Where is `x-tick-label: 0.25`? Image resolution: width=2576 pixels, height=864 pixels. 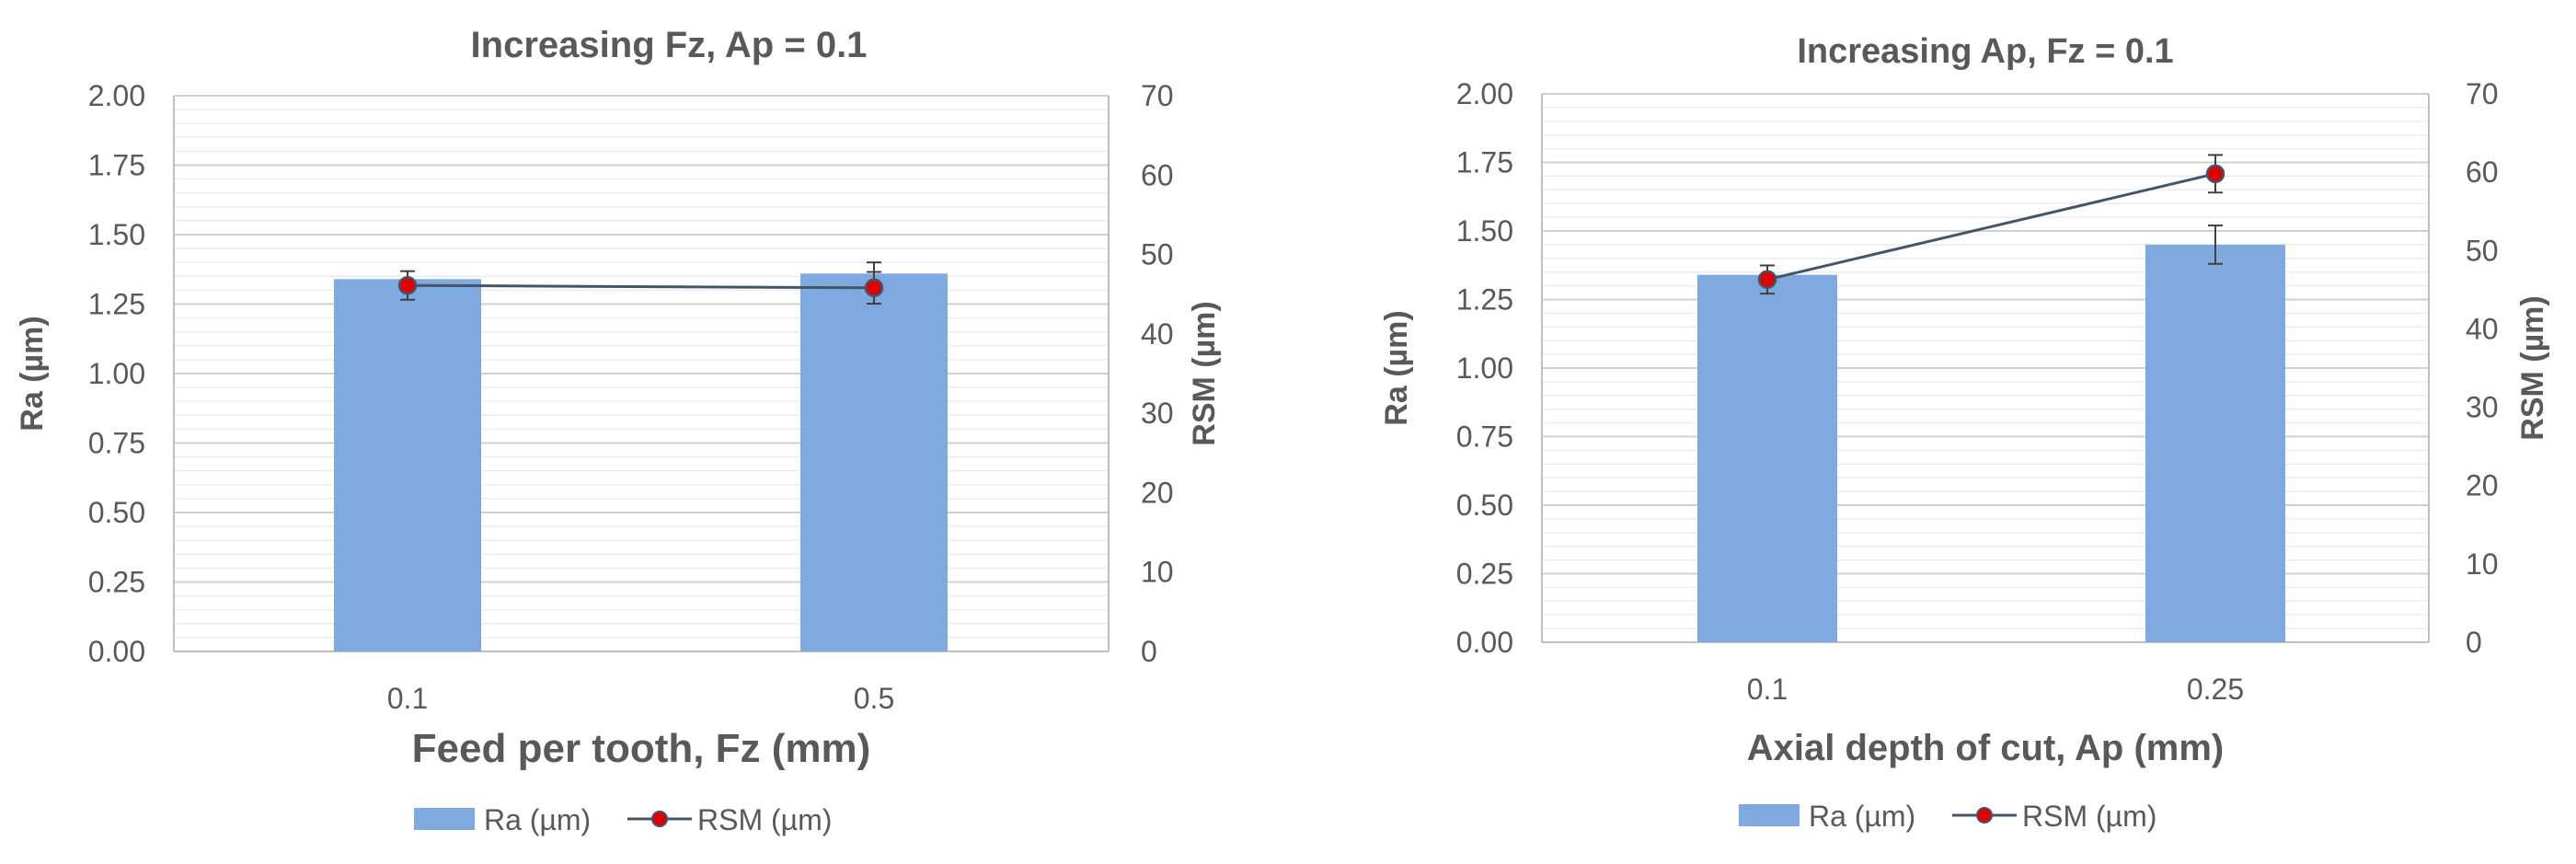 x-tick-label: 0.25 is located at coordinates (2215, 689).